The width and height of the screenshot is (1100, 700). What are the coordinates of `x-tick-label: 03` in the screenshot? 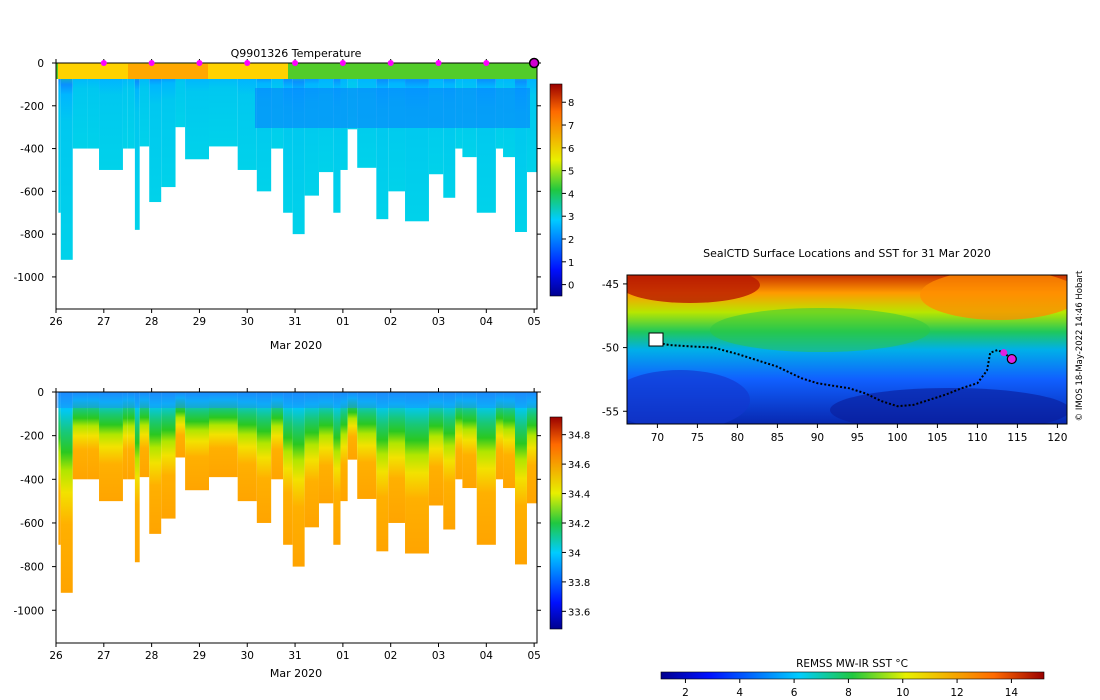 It's located at (438, 322).